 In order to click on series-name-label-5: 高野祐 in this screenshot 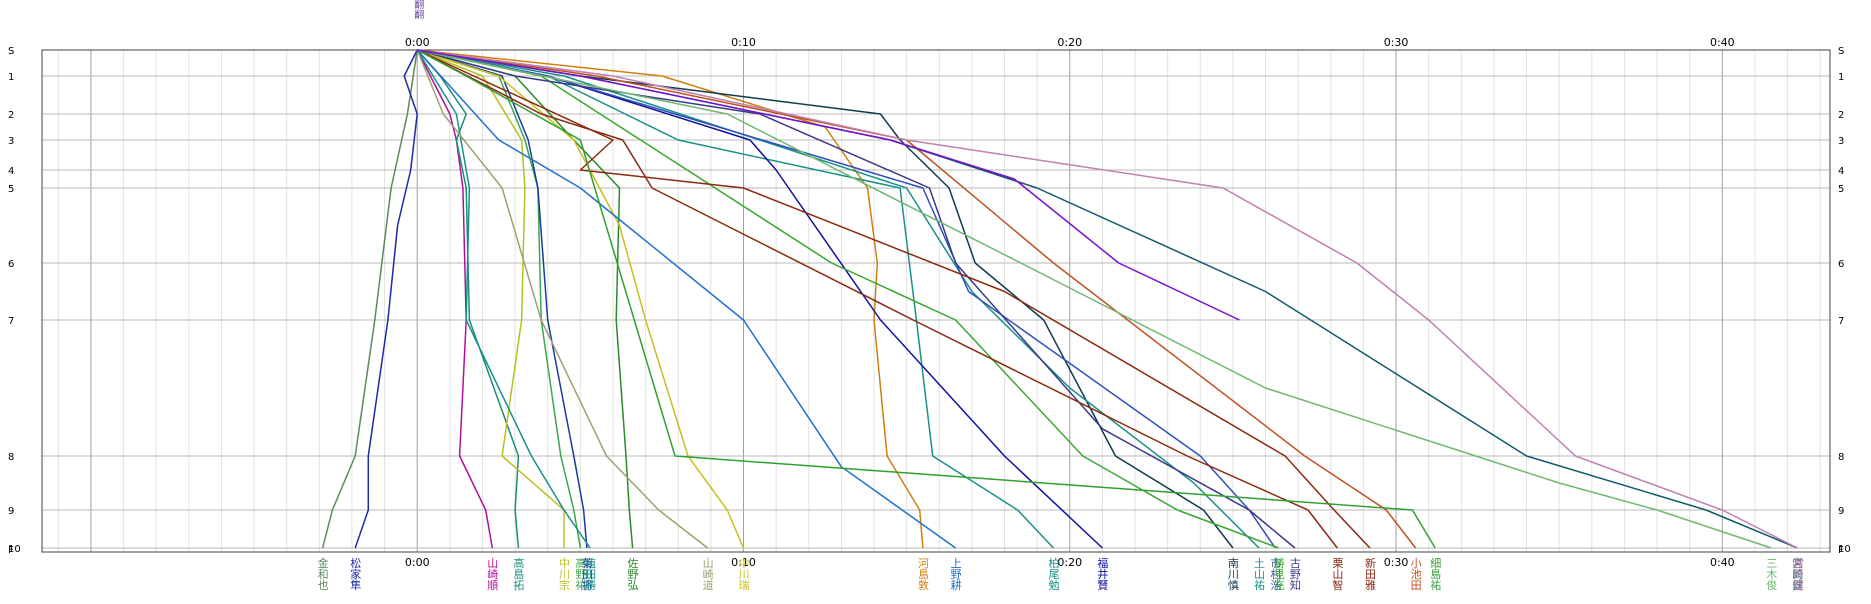, I will do `click(580, 573)`.